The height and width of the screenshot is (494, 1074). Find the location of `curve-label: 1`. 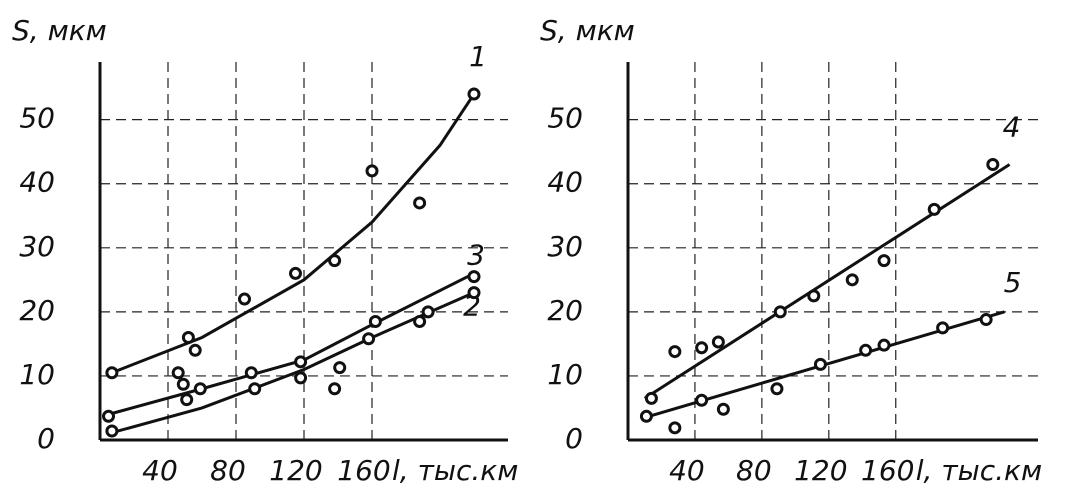

curve-label: 1 is located at coordinates (478, 56).